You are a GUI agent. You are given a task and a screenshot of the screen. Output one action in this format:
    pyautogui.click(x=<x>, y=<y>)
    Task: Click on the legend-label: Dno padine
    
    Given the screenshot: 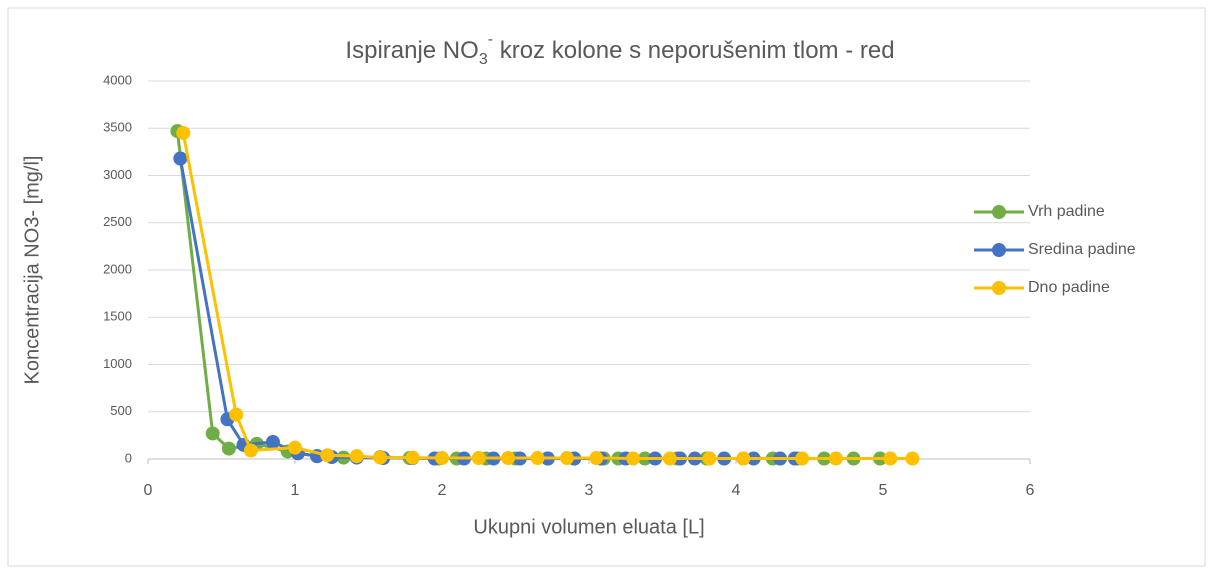 What is the action you would take?
    pyautogui.click(x=1069, y=287)
    